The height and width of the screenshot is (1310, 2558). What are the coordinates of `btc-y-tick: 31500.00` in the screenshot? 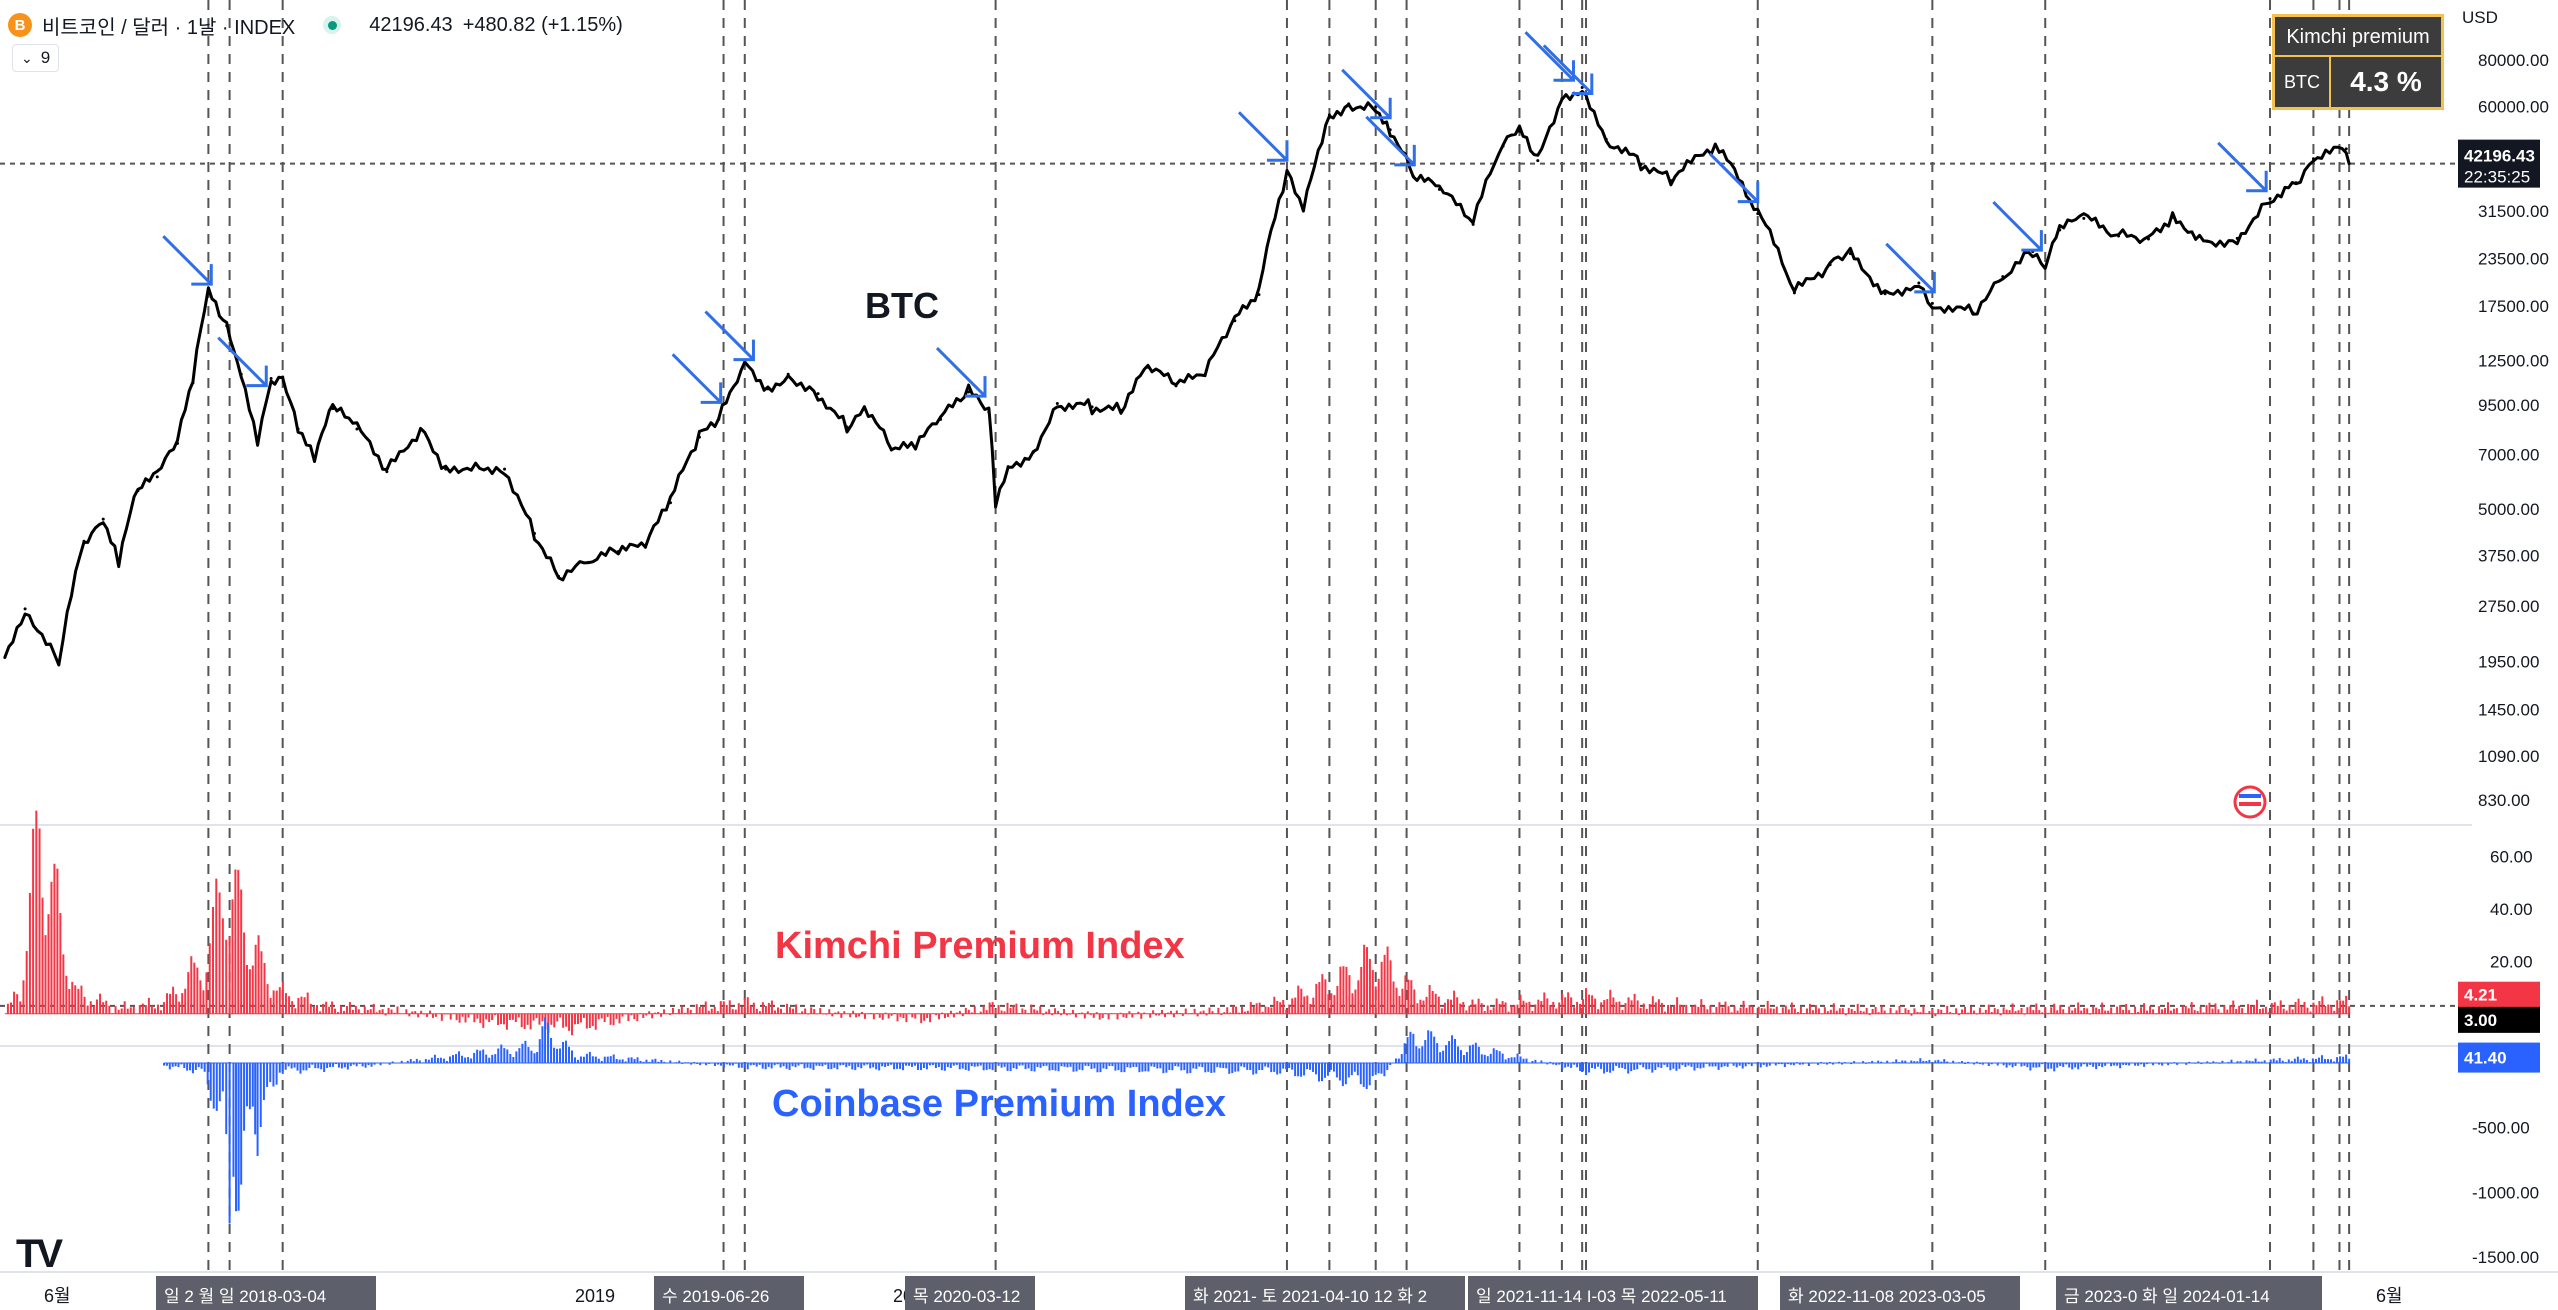 It's located at (2513, 211).